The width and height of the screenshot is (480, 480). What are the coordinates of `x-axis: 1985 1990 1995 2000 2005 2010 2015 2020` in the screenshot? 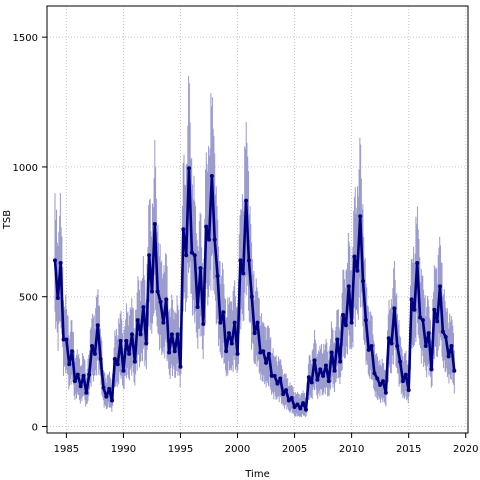 It's located at (266, 444).